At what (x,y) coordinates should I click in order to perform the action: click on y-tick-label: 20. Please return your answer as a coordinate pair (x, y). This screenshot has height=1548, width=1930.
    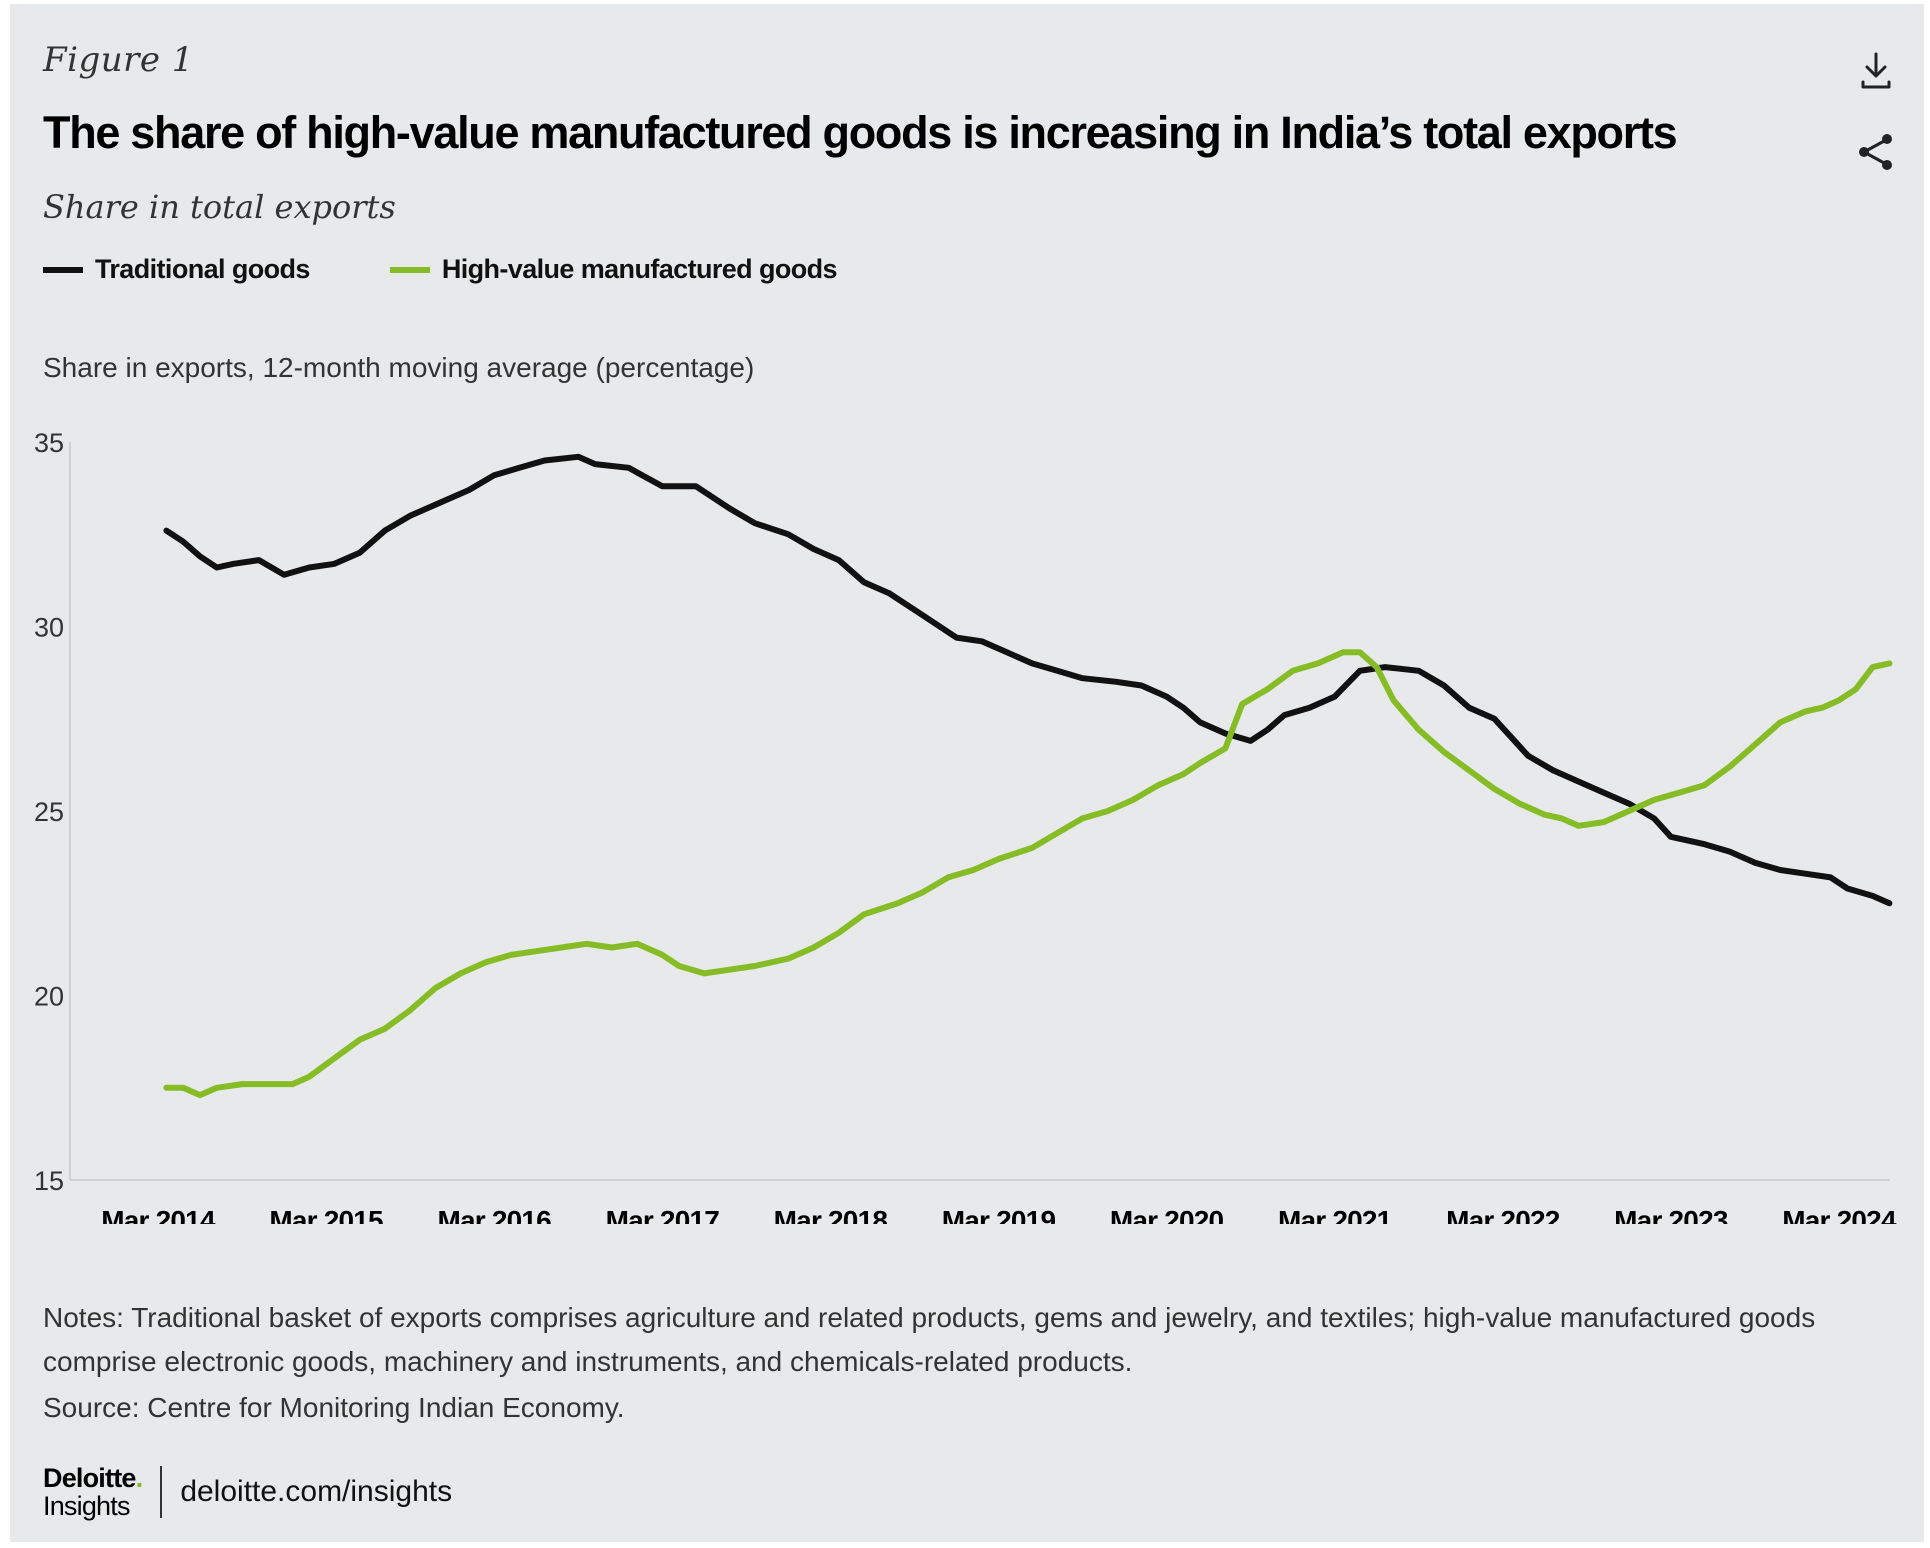
    Looking at the image, I should click on (49, 997).